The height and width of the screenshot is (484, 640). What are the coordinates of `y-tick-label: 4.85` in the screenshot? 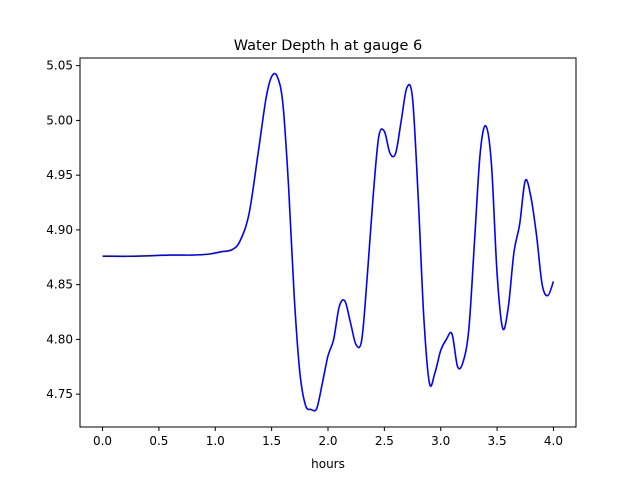 It's located at (59, 285).